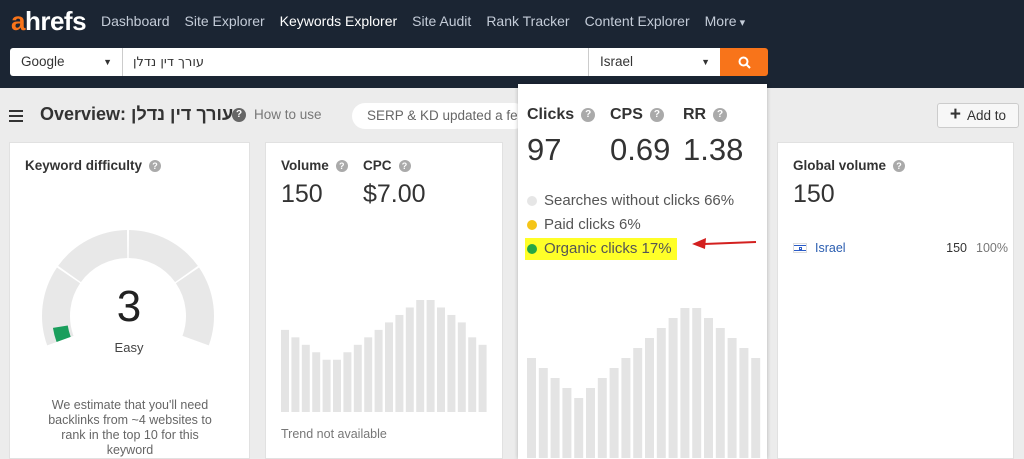  Describe the element at coordinates (637, 115) in the screenshot. I see `cps-label: CPS?` at that location.